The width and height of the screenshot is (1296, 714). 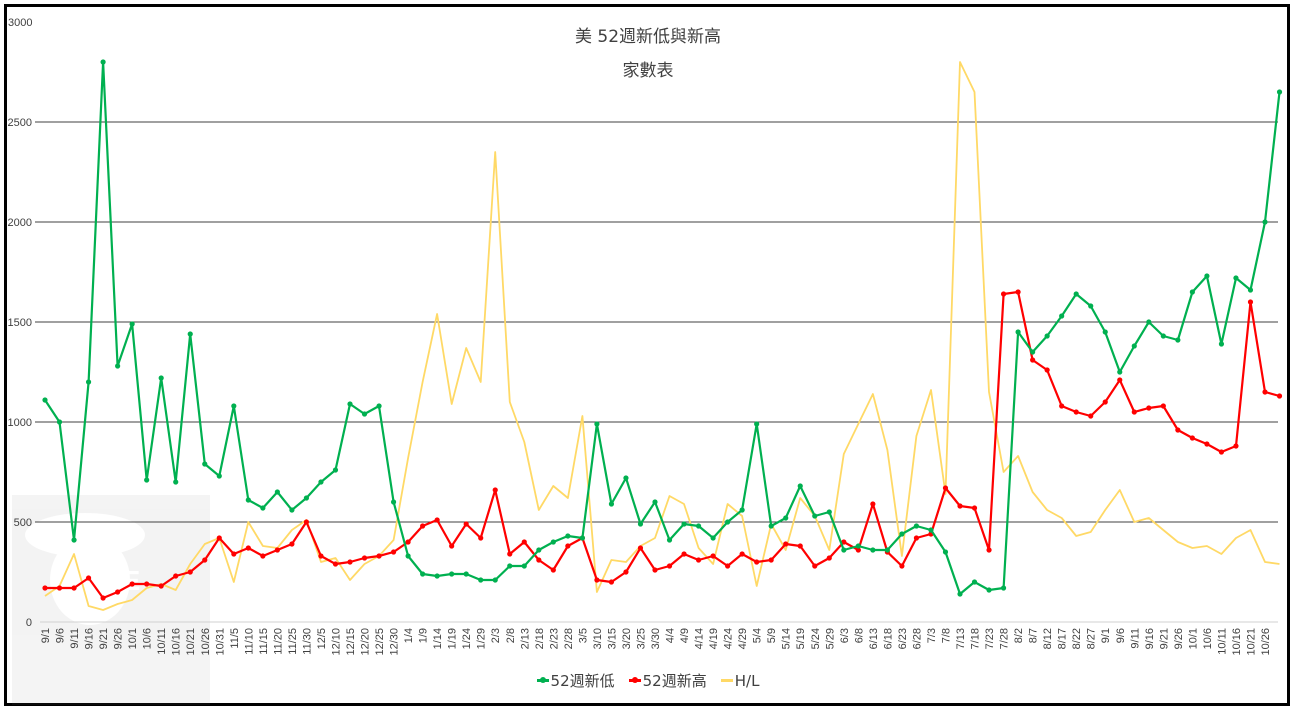 What do you see at coordinates (612, 638) in the screenshot?
I see `x-tick-label: 3/15` at bounding box center [612, 638].